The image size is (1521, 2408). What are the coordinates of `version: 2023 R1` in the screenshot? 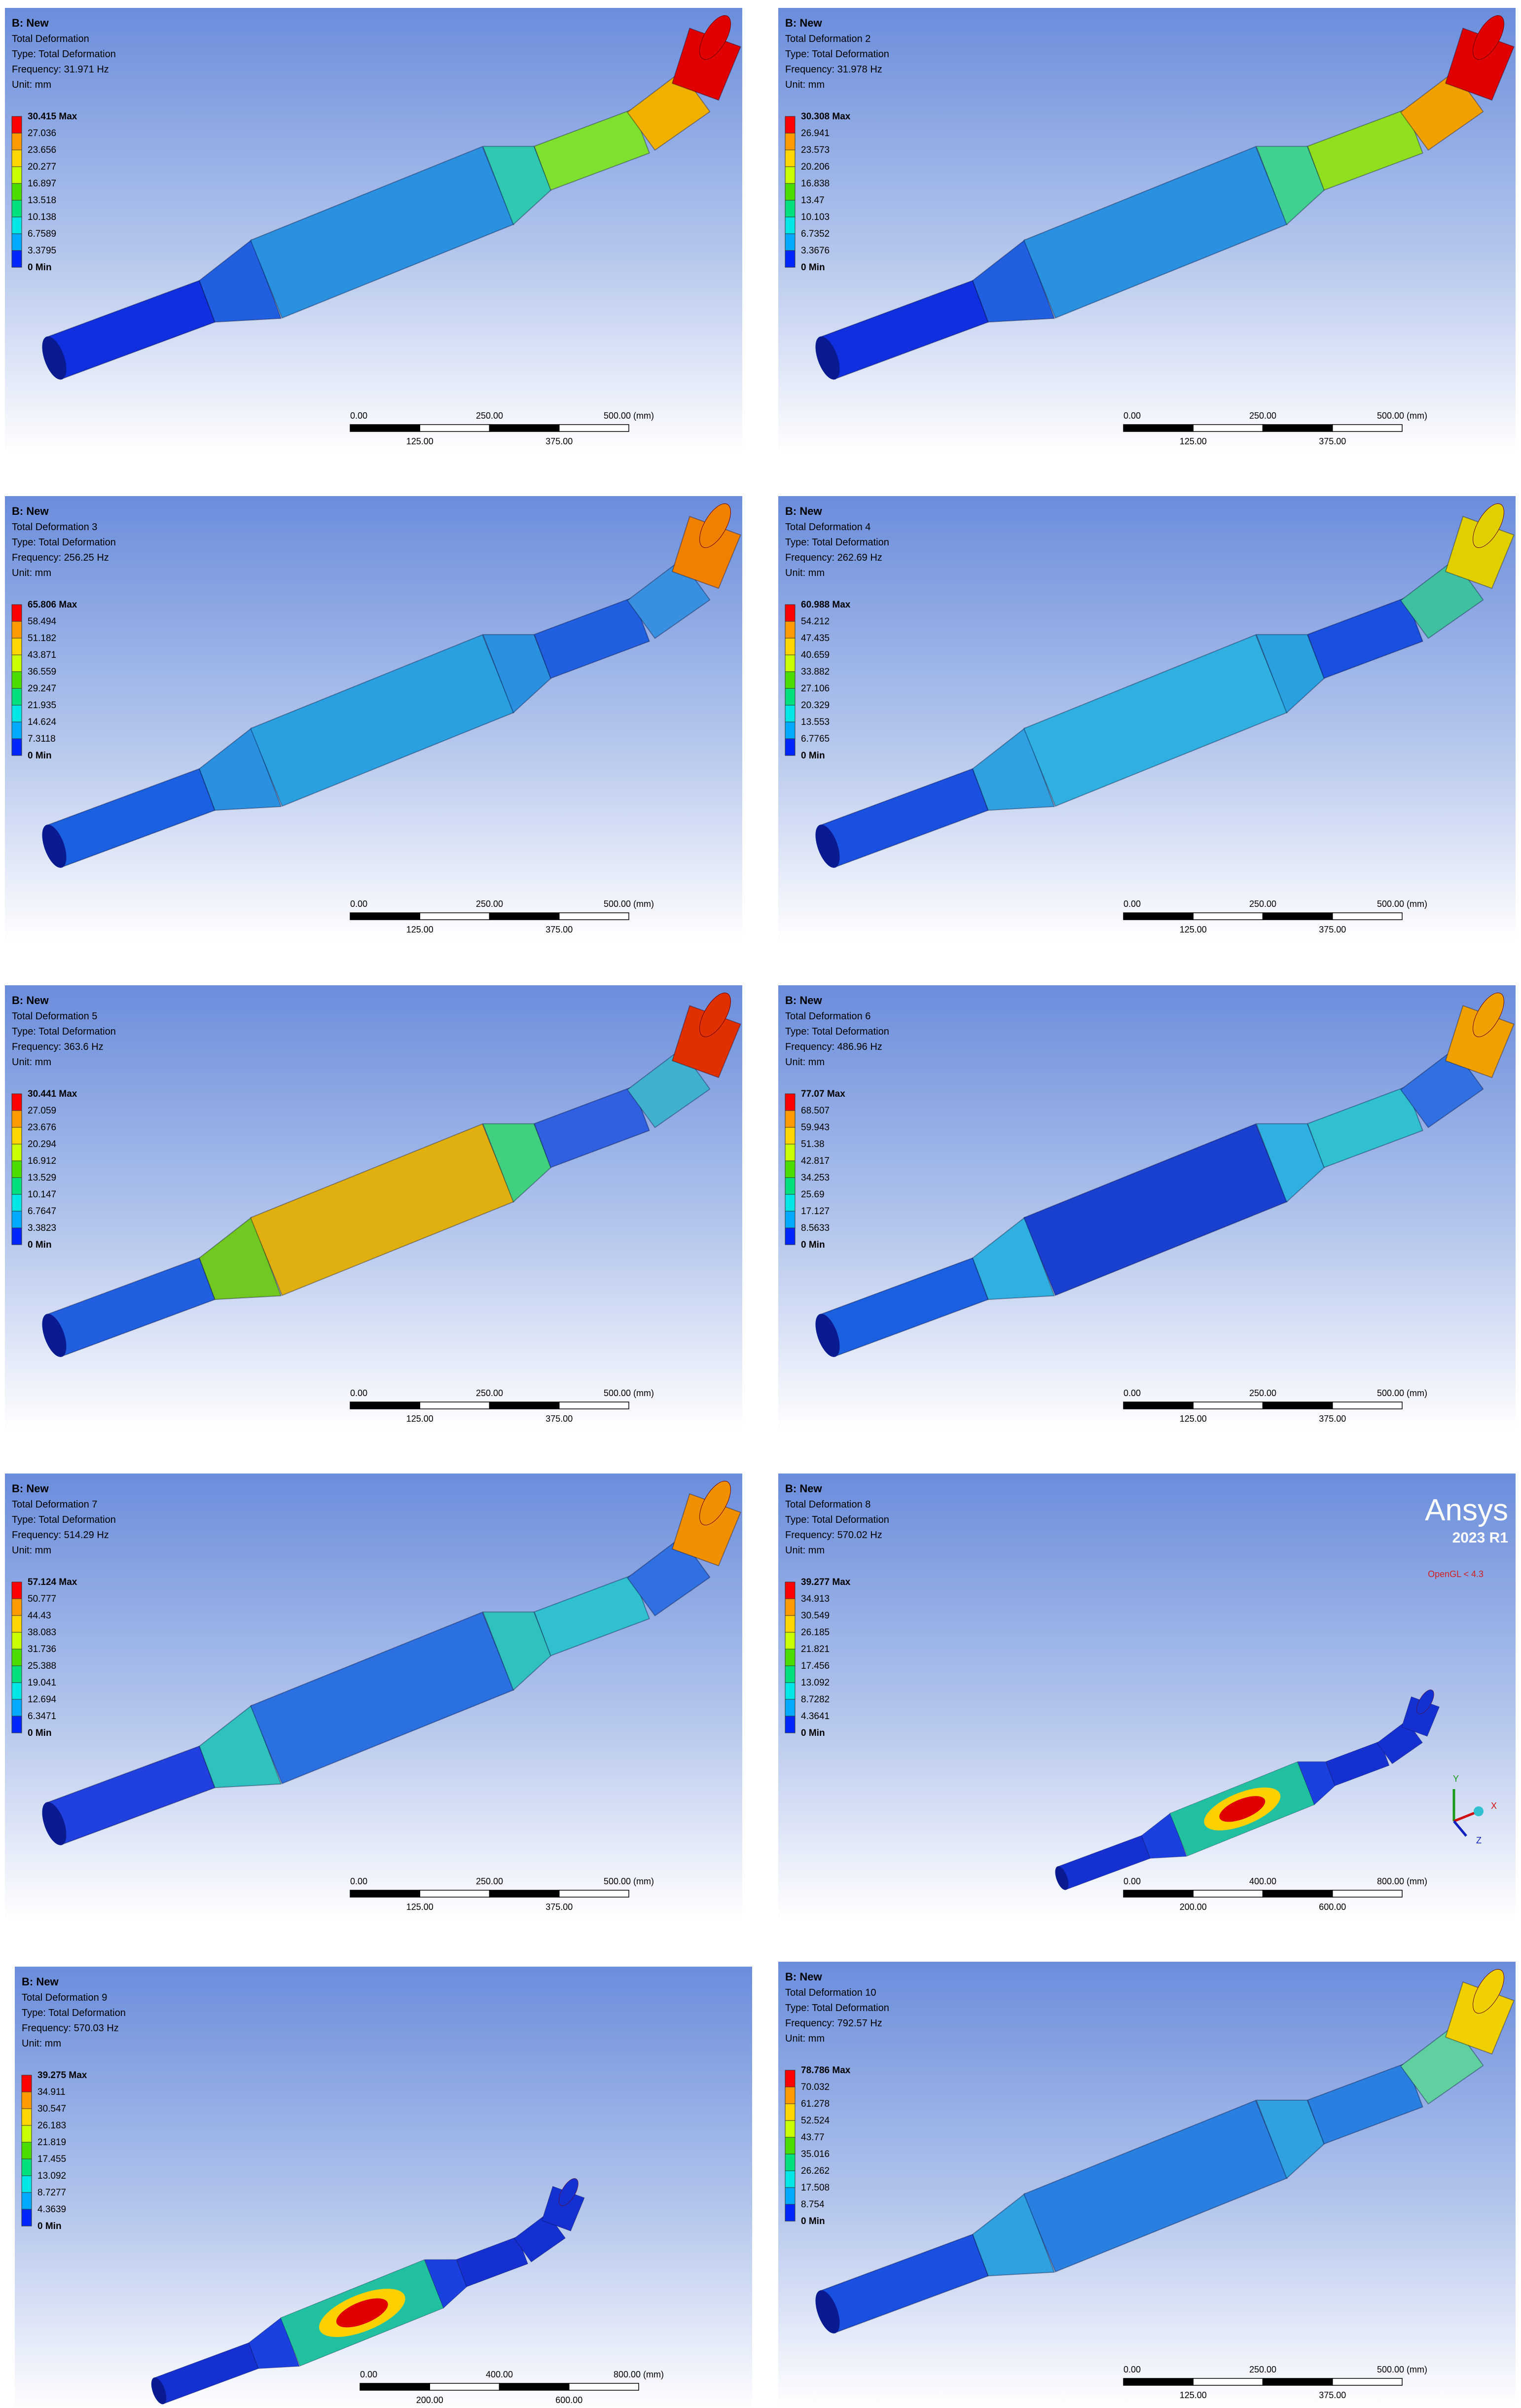 It's located at (1480, 1538).